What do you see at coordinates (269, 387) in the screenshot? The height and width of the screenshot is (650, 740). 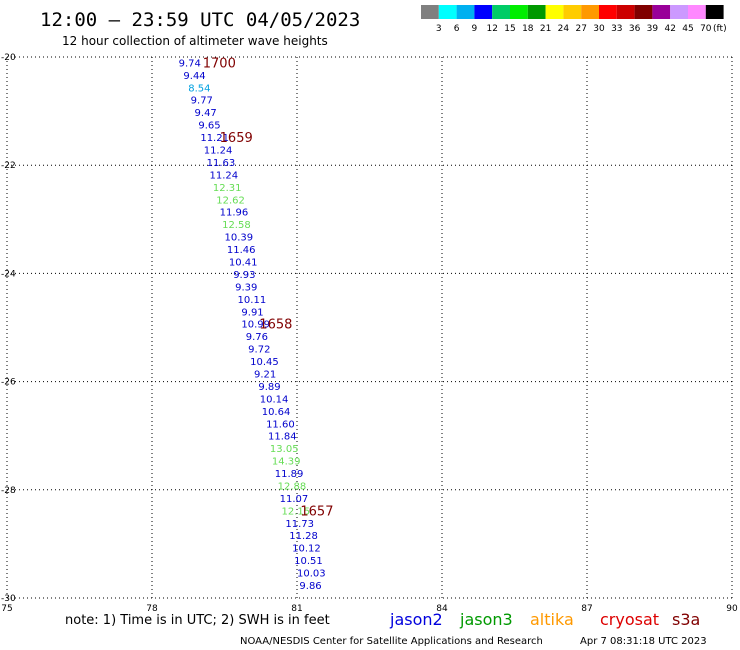 I see `swh-value: 9.89` at bounding box center [269, 387].